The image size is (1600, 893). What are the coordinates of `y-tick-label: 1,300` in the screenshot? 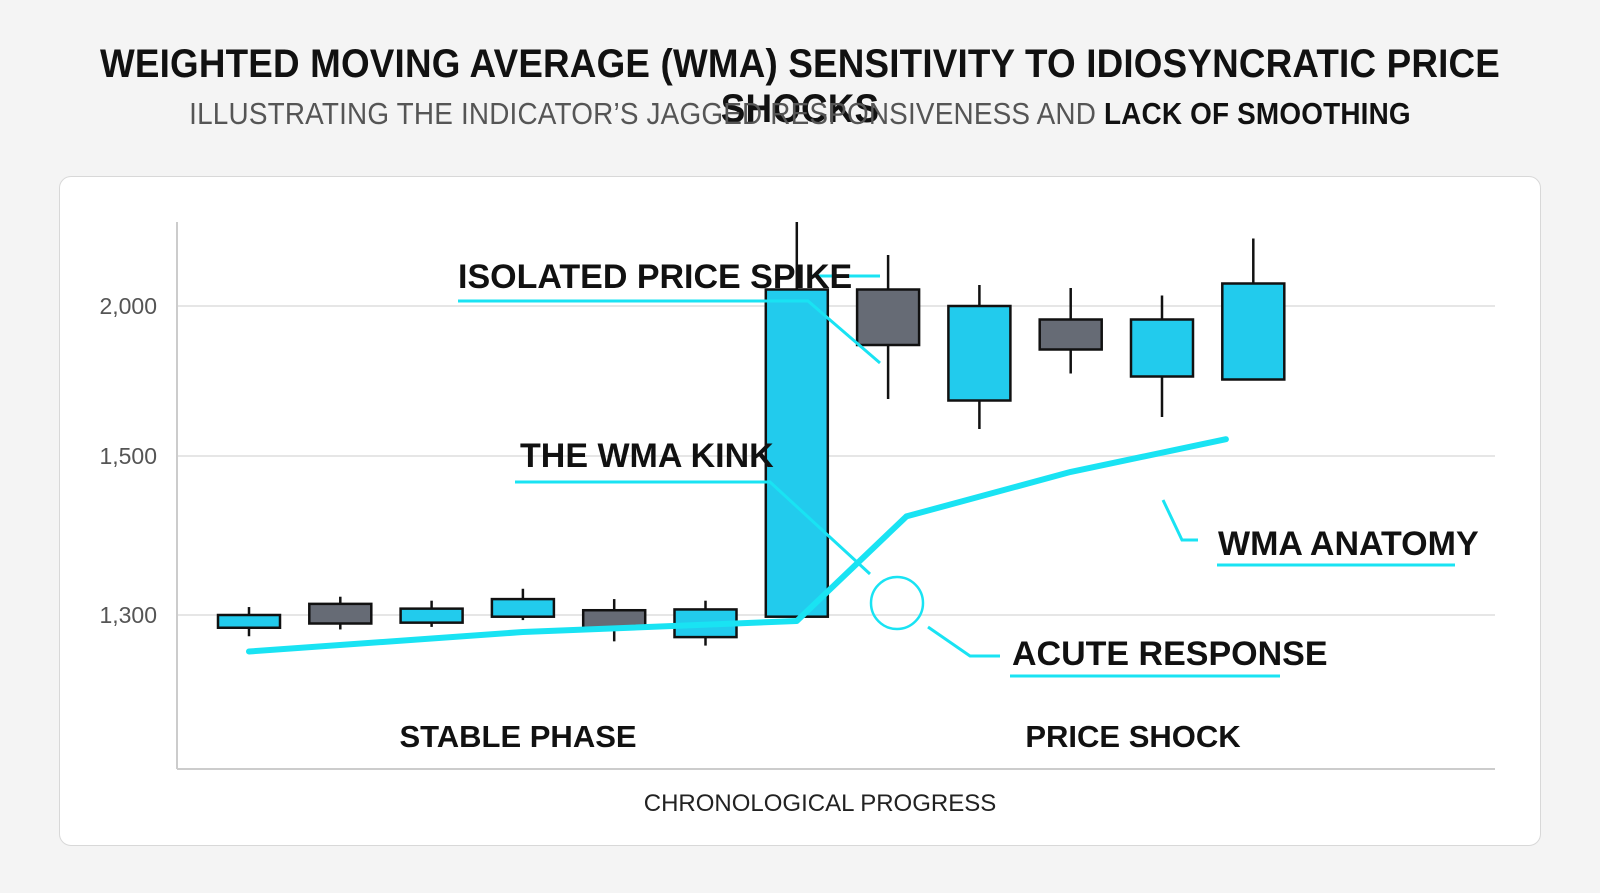 It's located at (128, 615).